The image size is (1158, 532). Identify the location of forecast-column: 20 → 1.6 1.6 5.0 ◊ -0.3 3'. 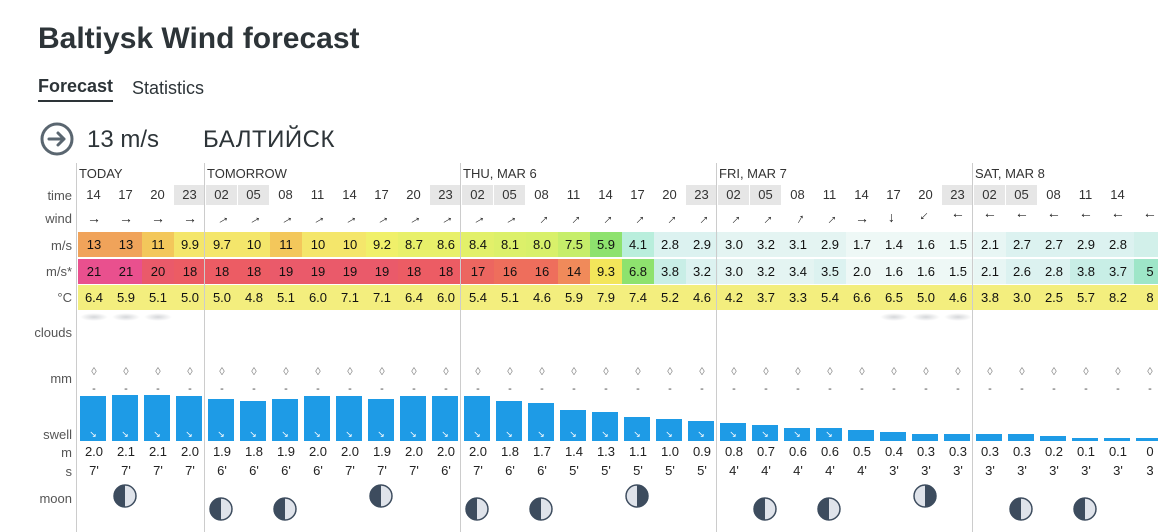
(926, 347).